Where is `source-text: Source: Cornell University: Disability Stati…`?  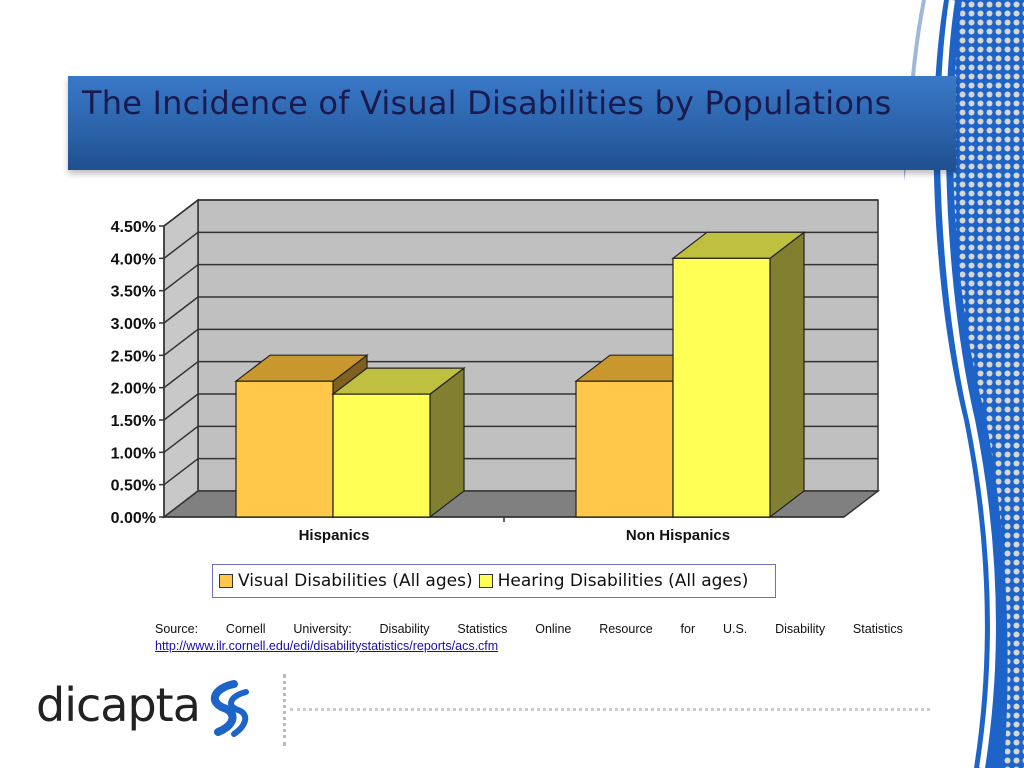 source-text: Source: Cornell University: Disability Stati… is located at coordinates (529, 629).